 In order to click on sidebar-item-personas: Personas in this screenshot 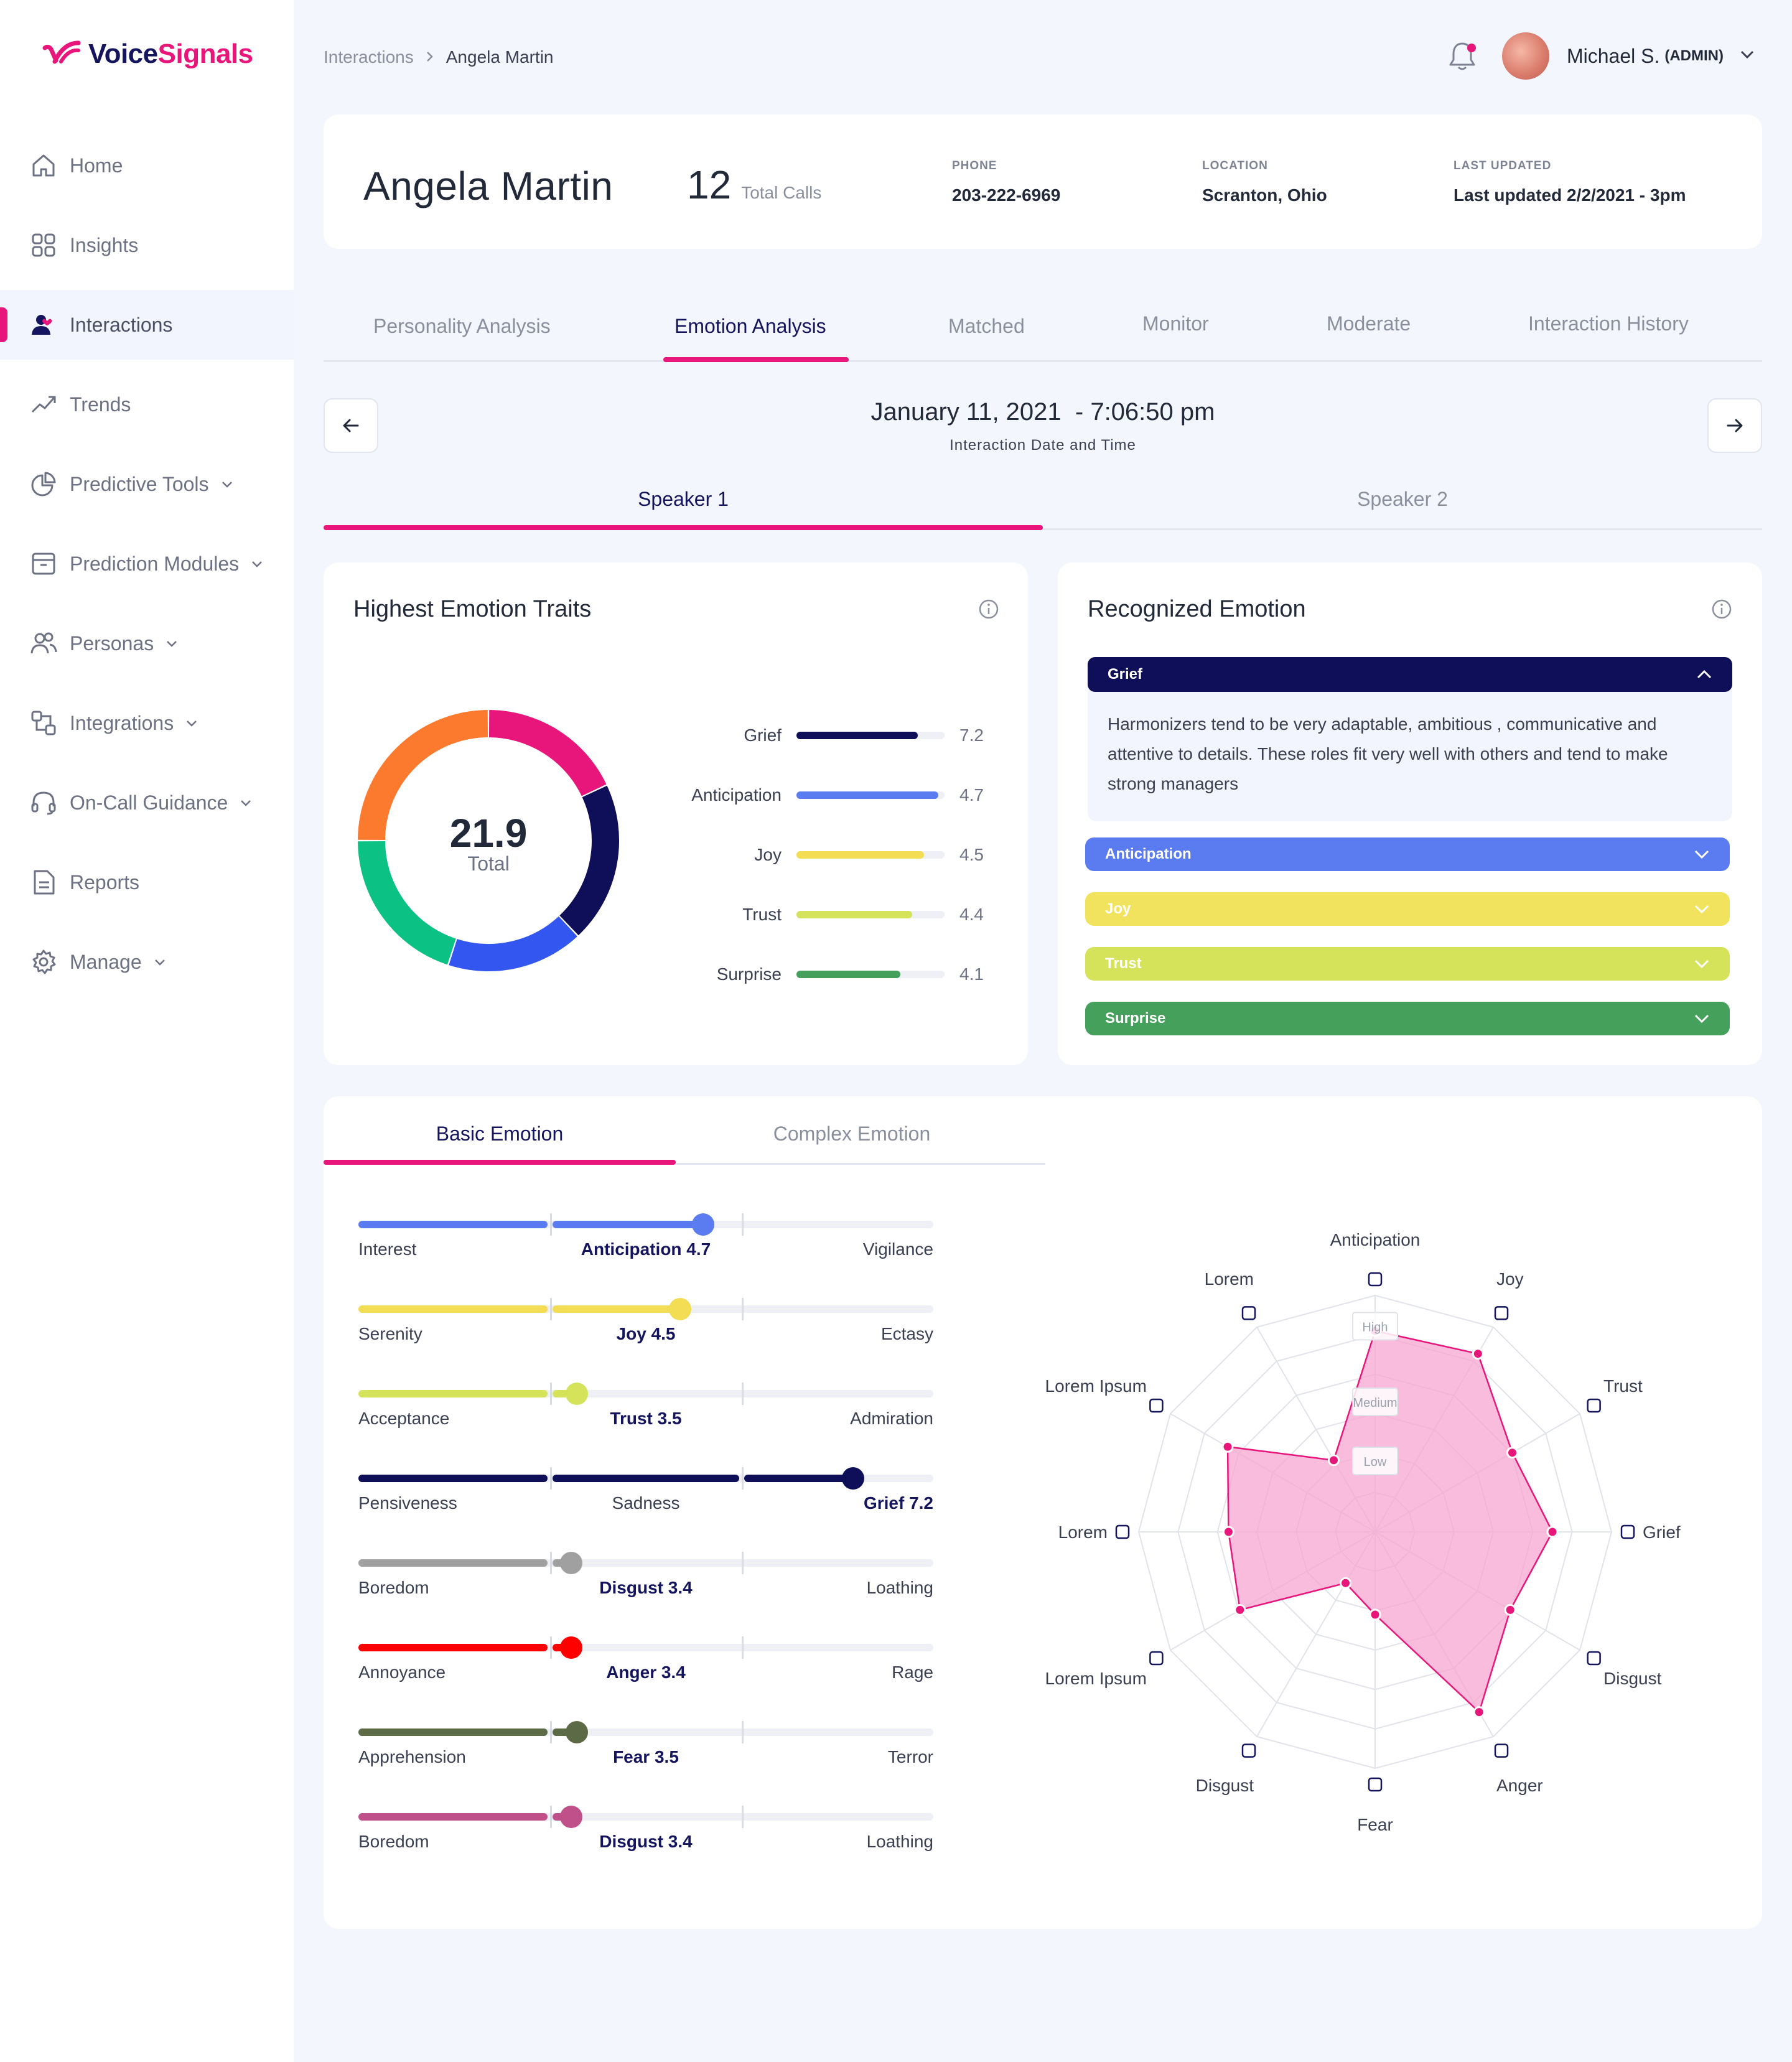, I will do `click(147, 643)`.